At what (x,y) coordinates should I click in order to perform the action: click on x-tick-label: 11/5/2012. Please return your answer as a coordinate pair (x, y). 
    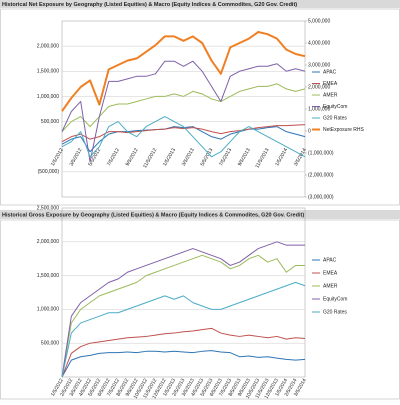
    Looking at the image, I should click on (150, 158).